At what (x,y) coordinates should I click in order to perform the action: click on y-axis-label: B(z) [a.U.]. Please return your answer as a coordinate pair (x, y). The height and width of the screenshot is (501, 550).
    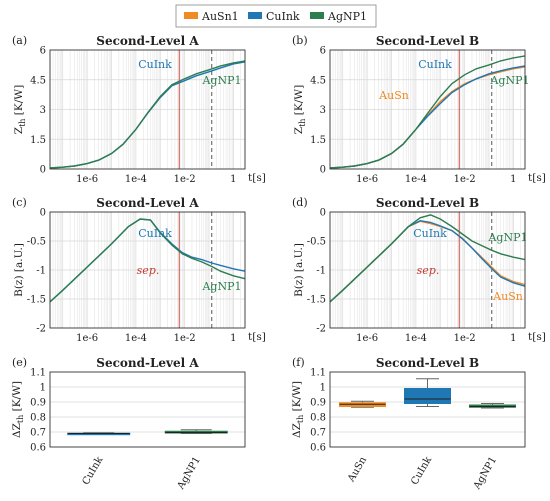
    Looking at the image, I should click on (299, 270).